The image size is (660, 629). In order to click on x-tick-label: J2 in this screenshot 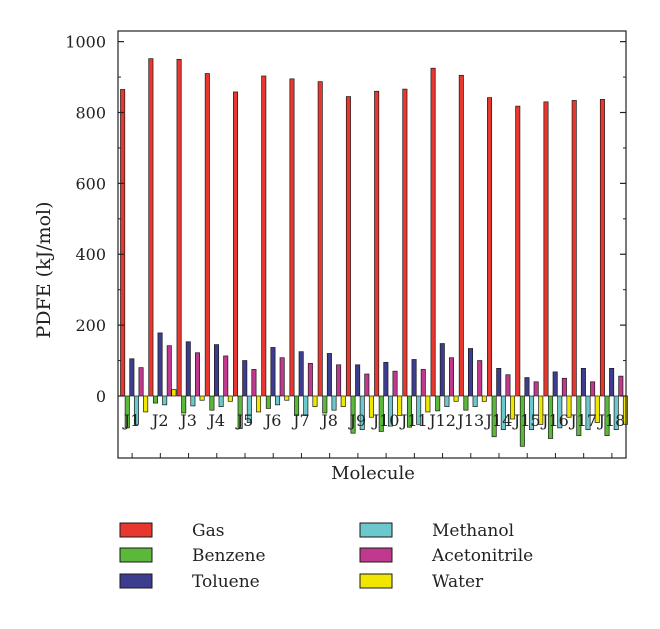, I will do `click(159, 420)`.